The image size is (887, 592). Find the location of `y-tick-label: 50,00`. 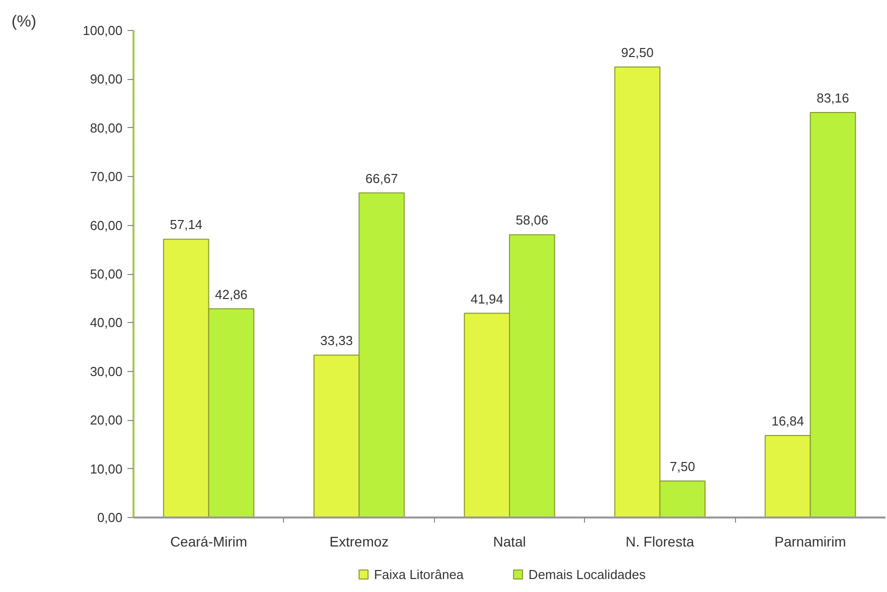

y-tick-label: 50,00 is located at coordinates (106, 274).